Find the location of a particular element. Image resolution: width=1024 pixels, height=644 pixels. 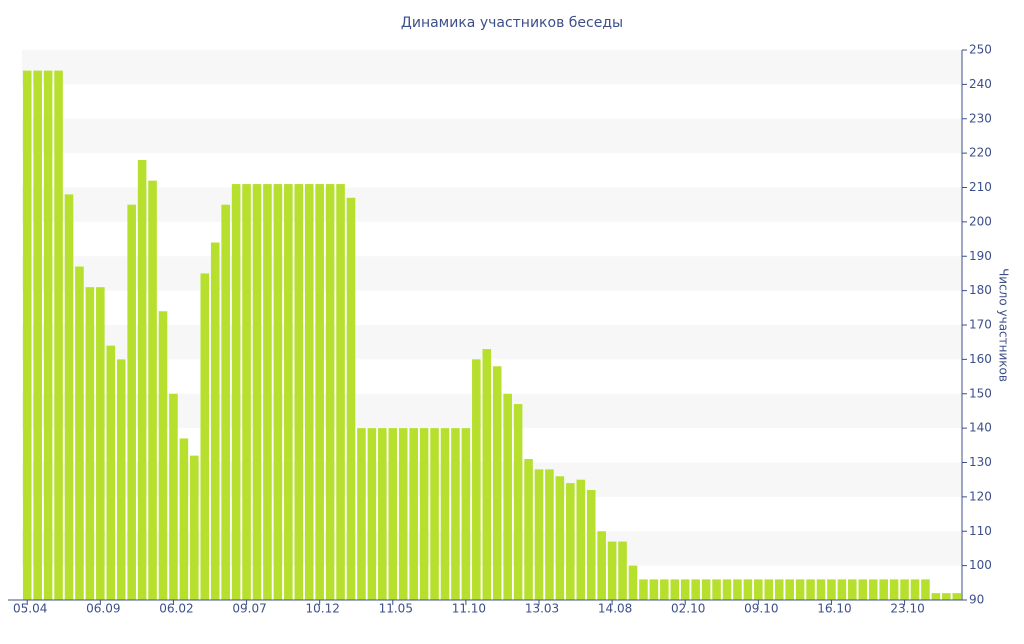

y-tick-label: 160 is located at coordinates (980, 359).